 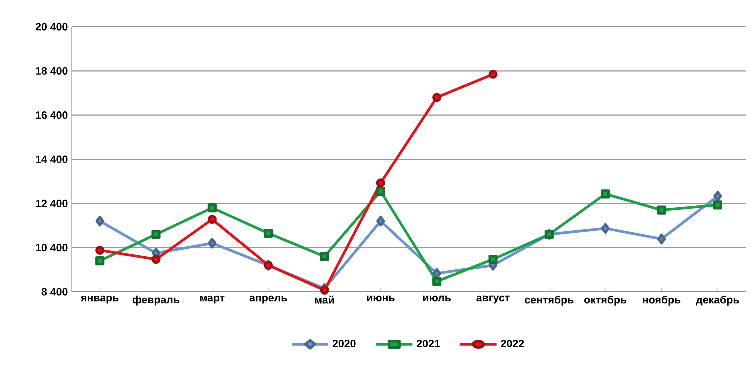 I want to click on y-tick-label: 12 400, so click(x=52, y=204).